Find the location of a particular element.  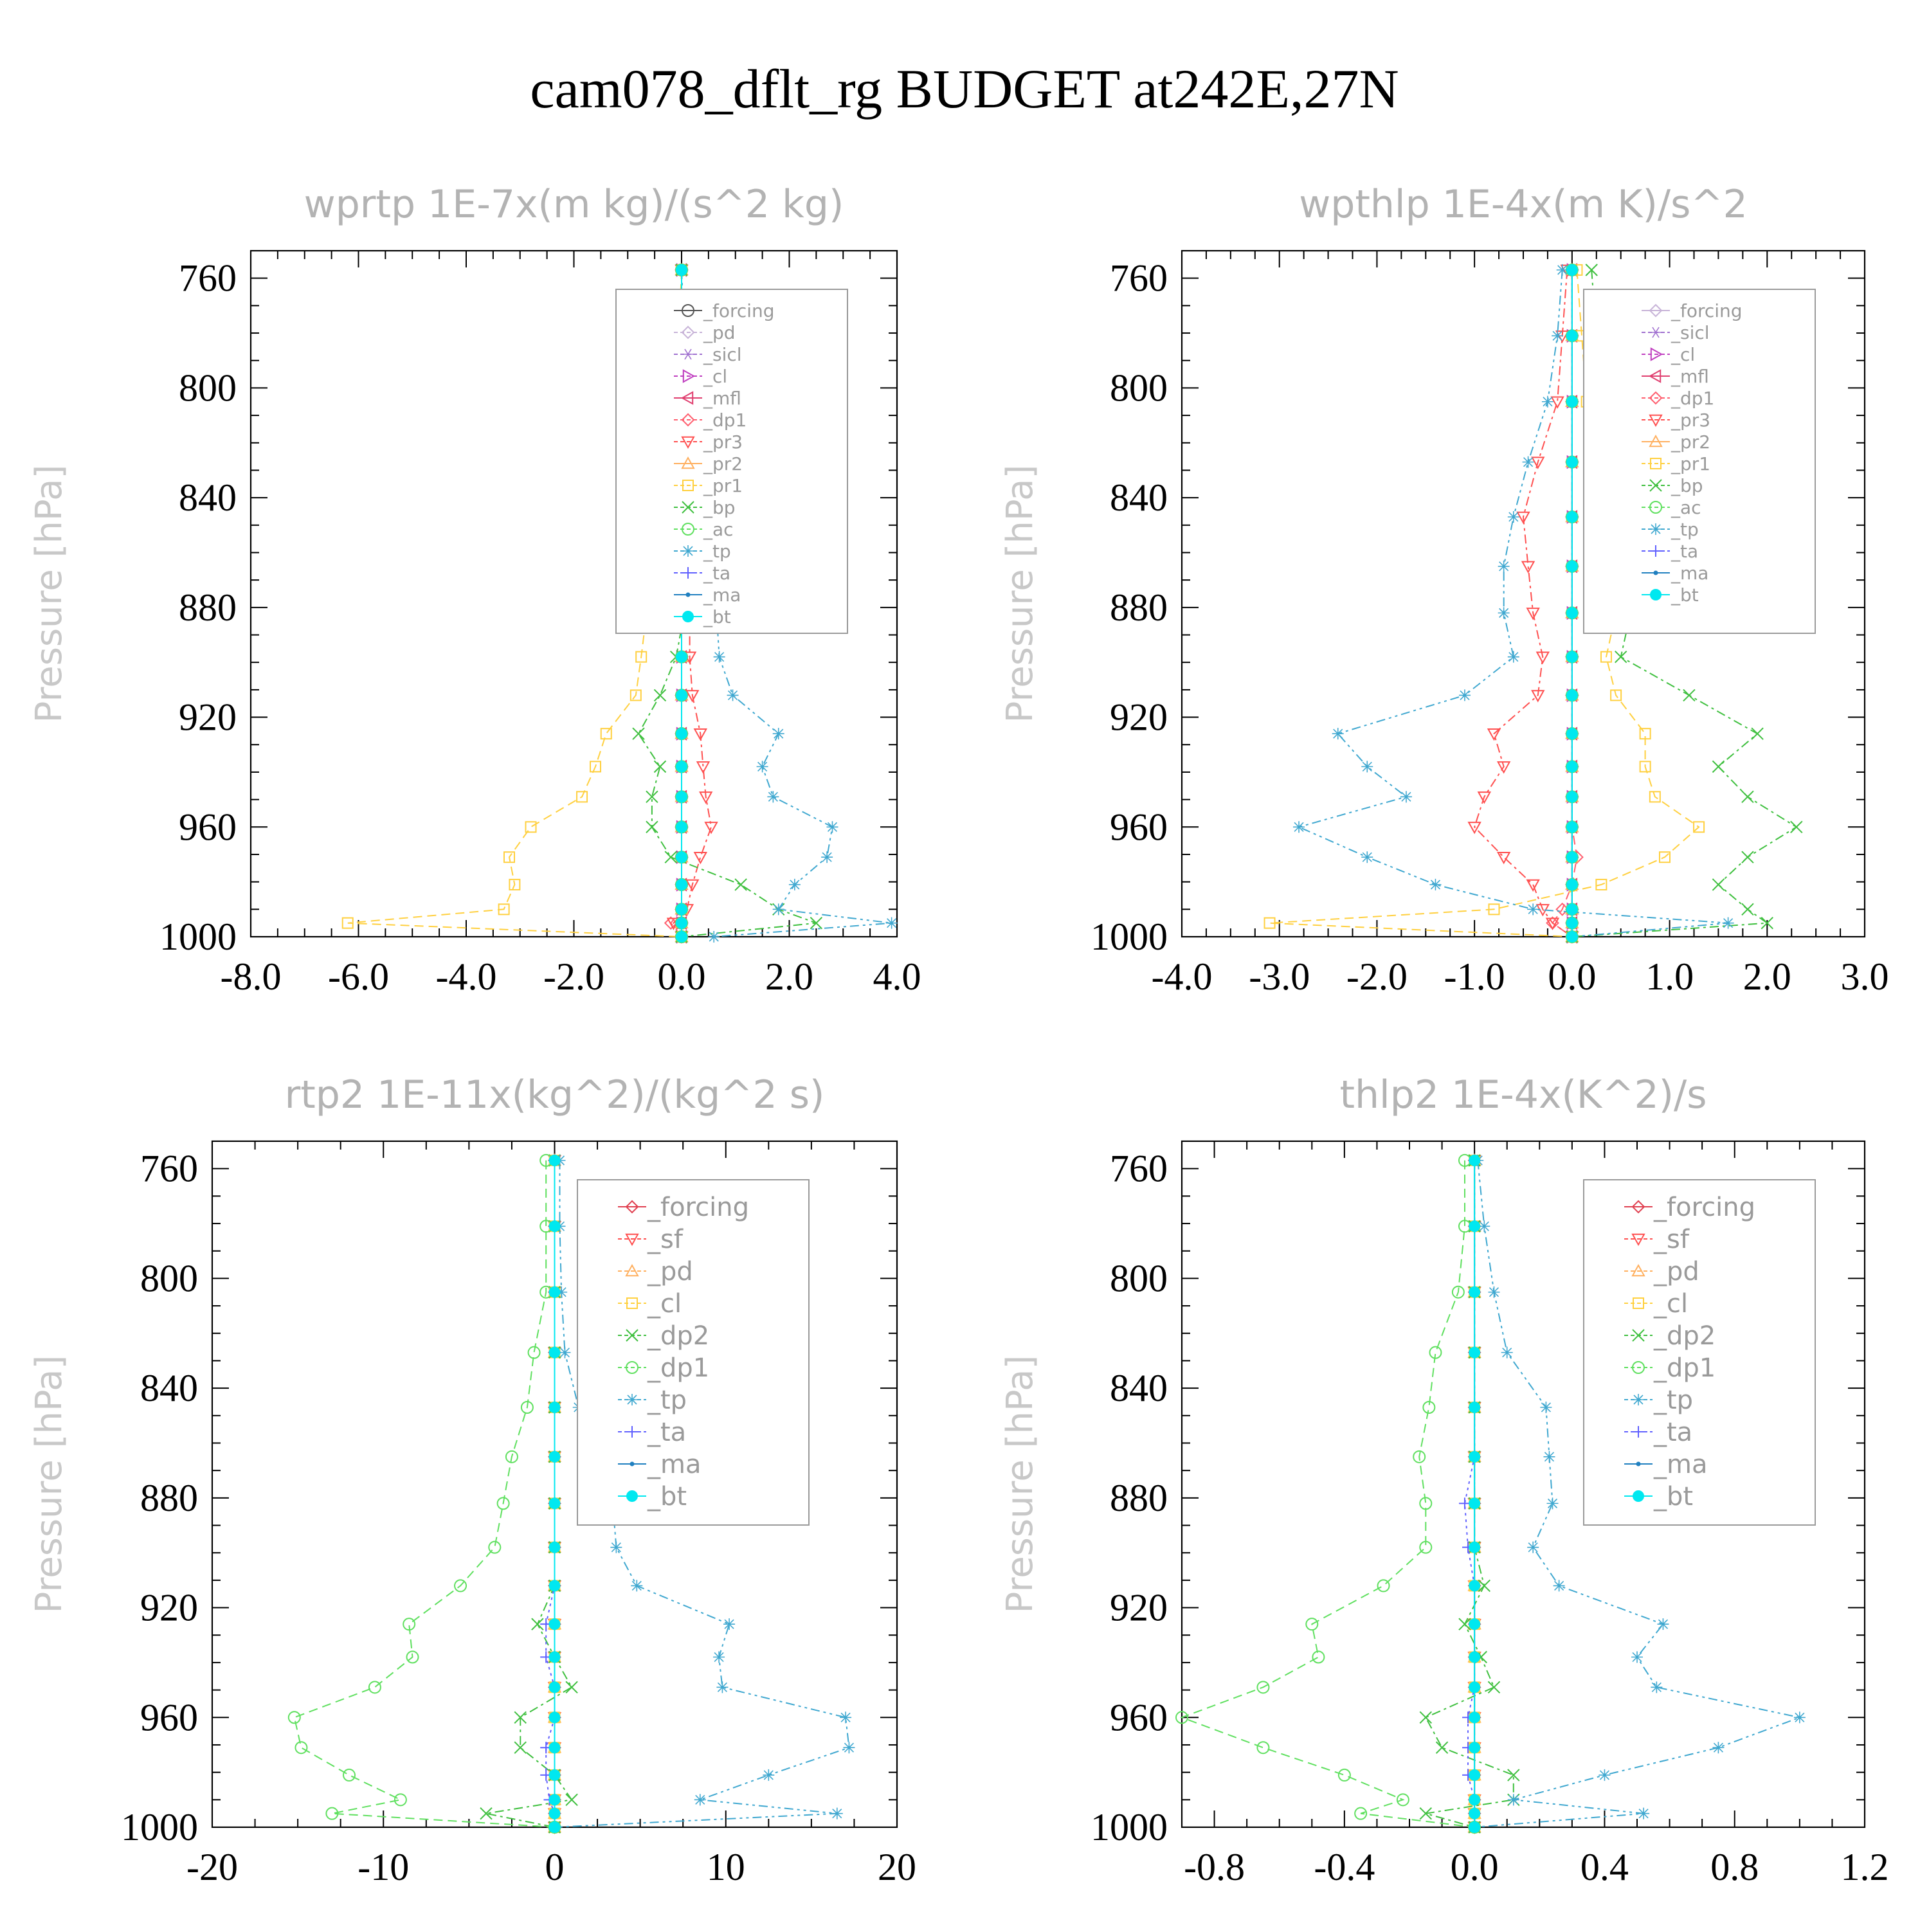

legend-box is located at coordinates (693, 1352).